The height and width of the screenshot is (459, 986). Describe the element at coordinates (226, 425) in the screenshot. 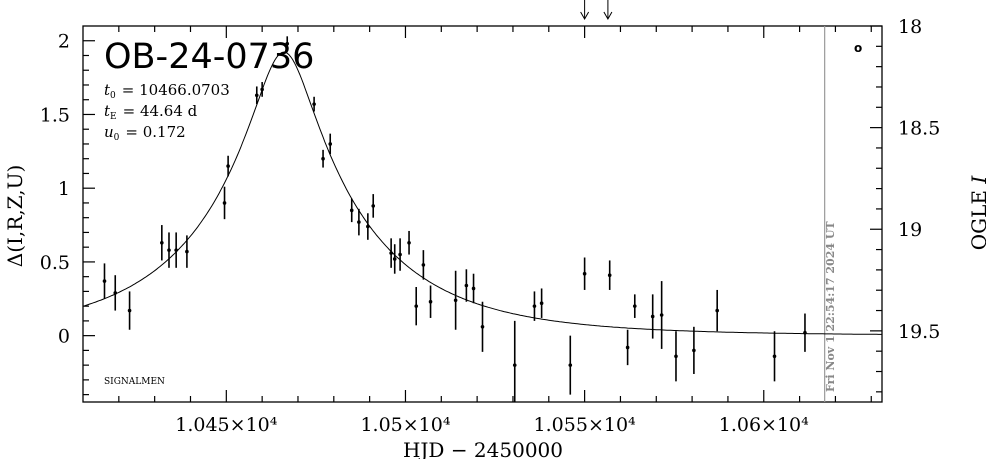

I see `x-tick-label: 1.045×10⁴` at that location.